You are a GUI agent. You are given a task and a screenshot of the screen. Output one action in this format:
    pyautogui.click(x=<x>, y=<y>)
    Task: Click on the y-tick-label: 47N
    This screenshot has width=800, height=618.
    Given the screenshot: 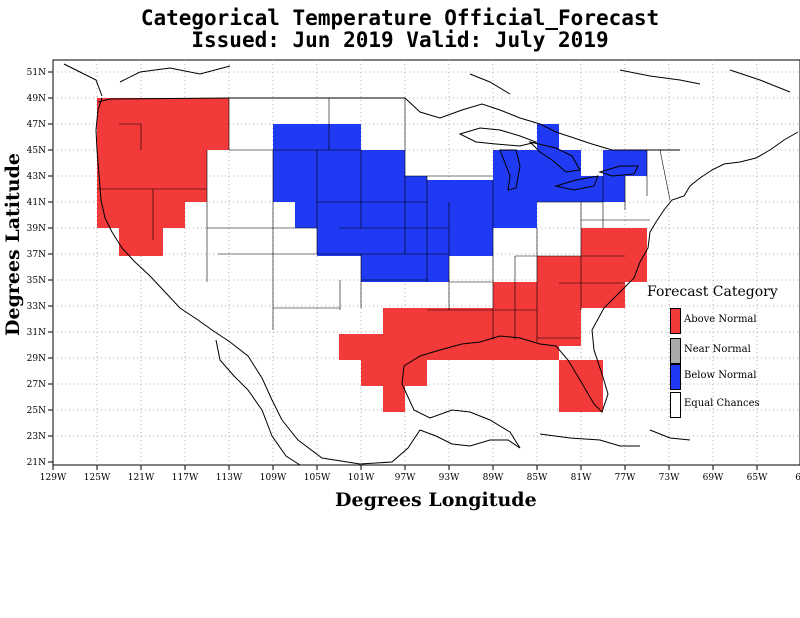 What is the action you would take?
    pyautogui.click(x=36, y=125)
    